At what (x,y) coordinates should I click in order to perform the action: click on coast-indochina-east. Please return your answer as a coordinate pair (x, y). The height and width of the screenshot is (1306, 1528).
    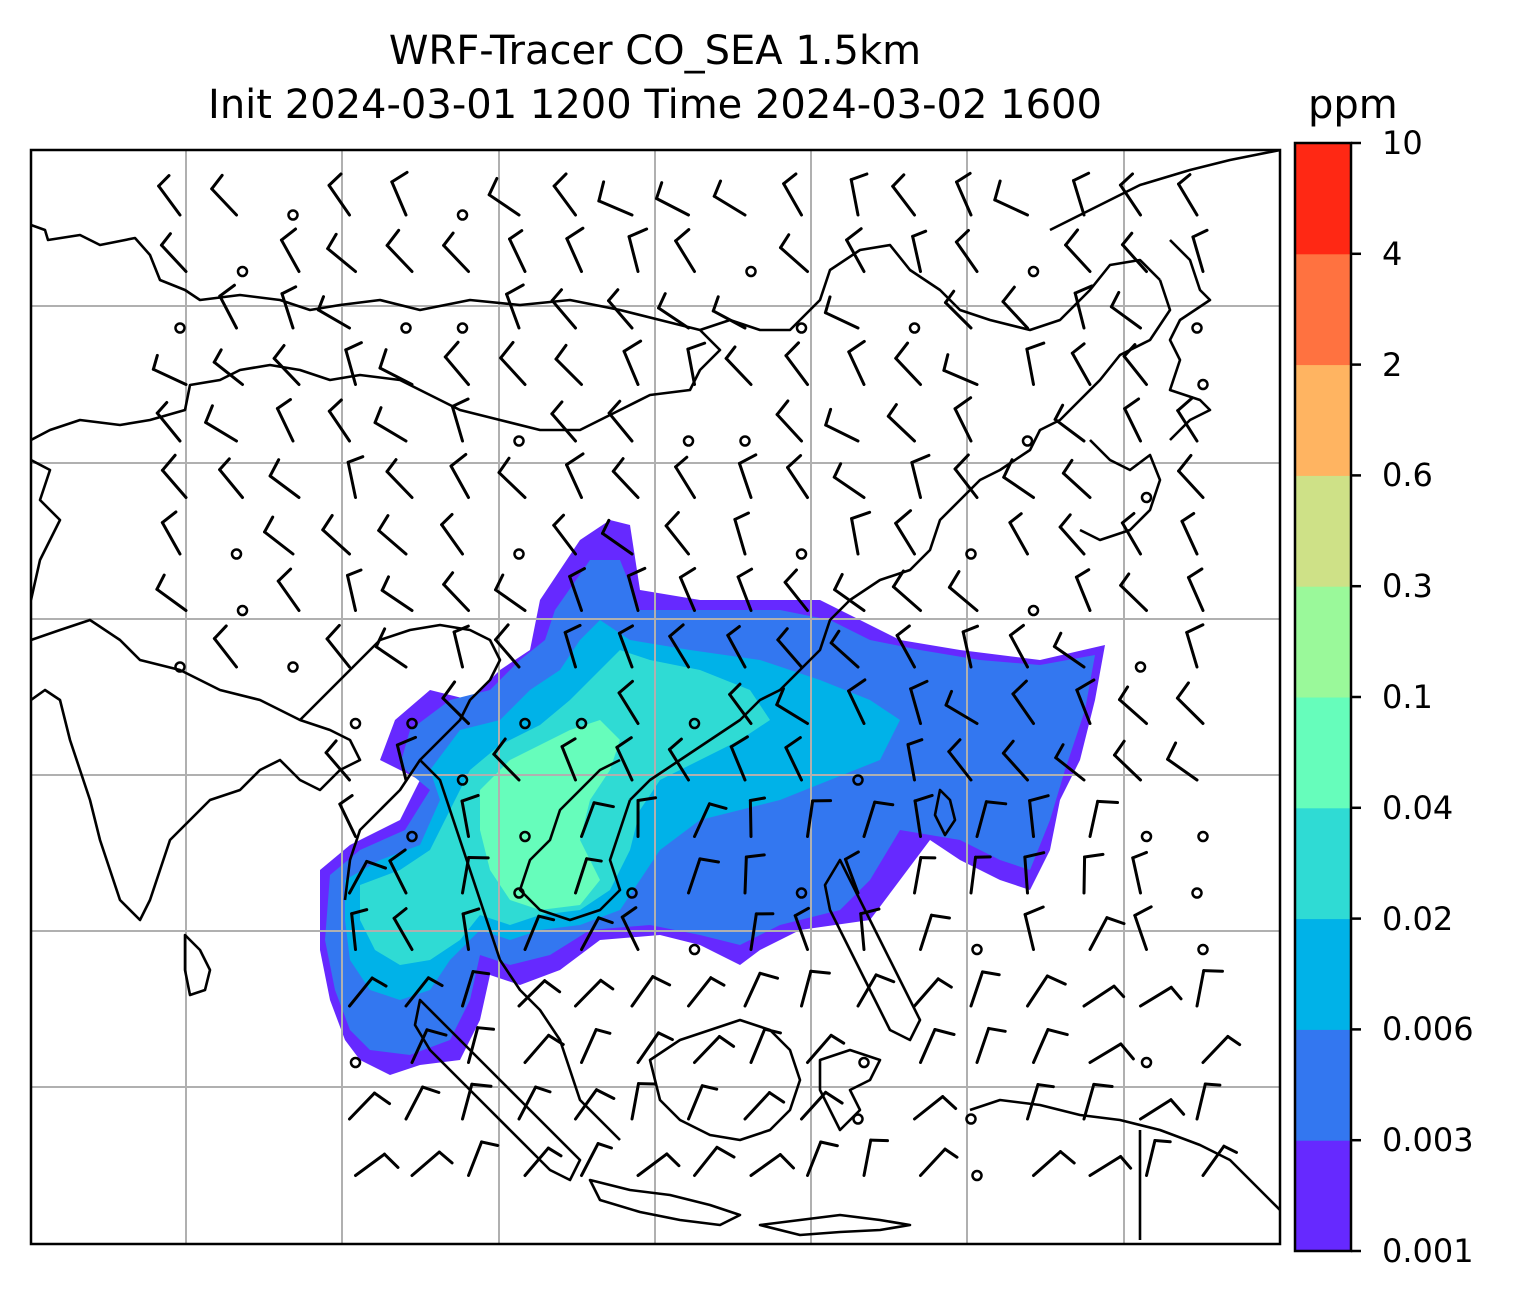
    Looking at the image, I should click on (575, 840).